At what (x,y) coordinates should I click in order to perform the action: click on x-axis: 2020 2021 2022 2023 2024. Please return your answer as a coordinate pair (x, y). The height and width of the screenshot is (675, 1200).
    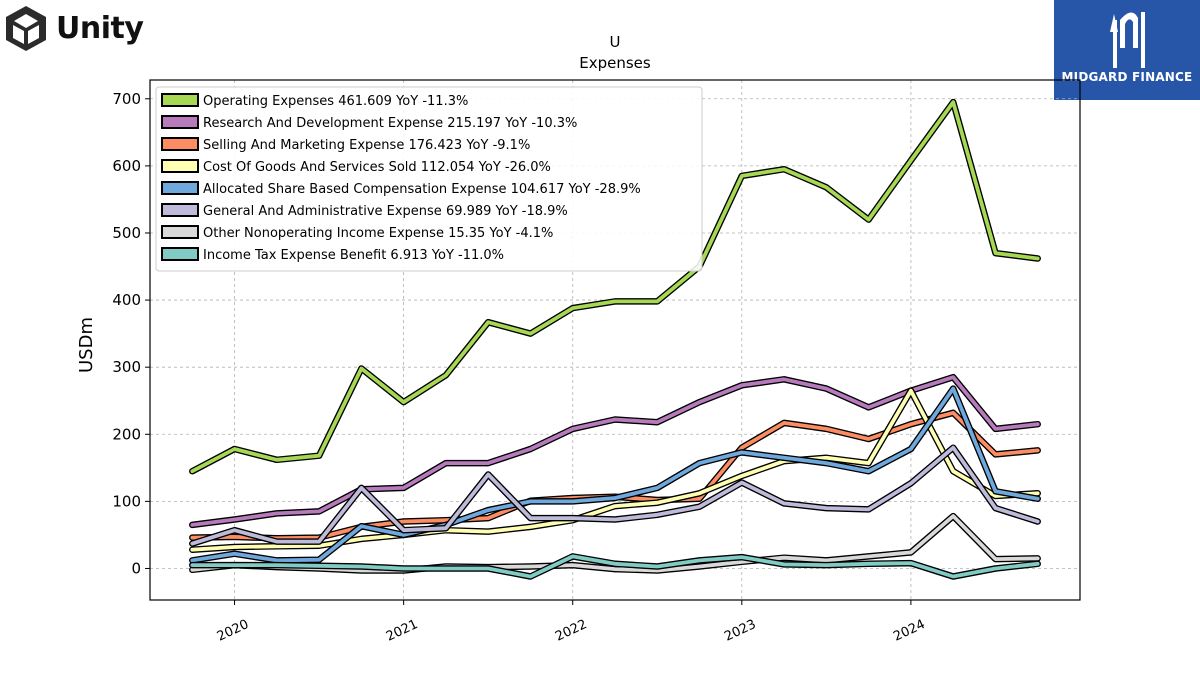
    Looking at the image, I should click on (571, 622).